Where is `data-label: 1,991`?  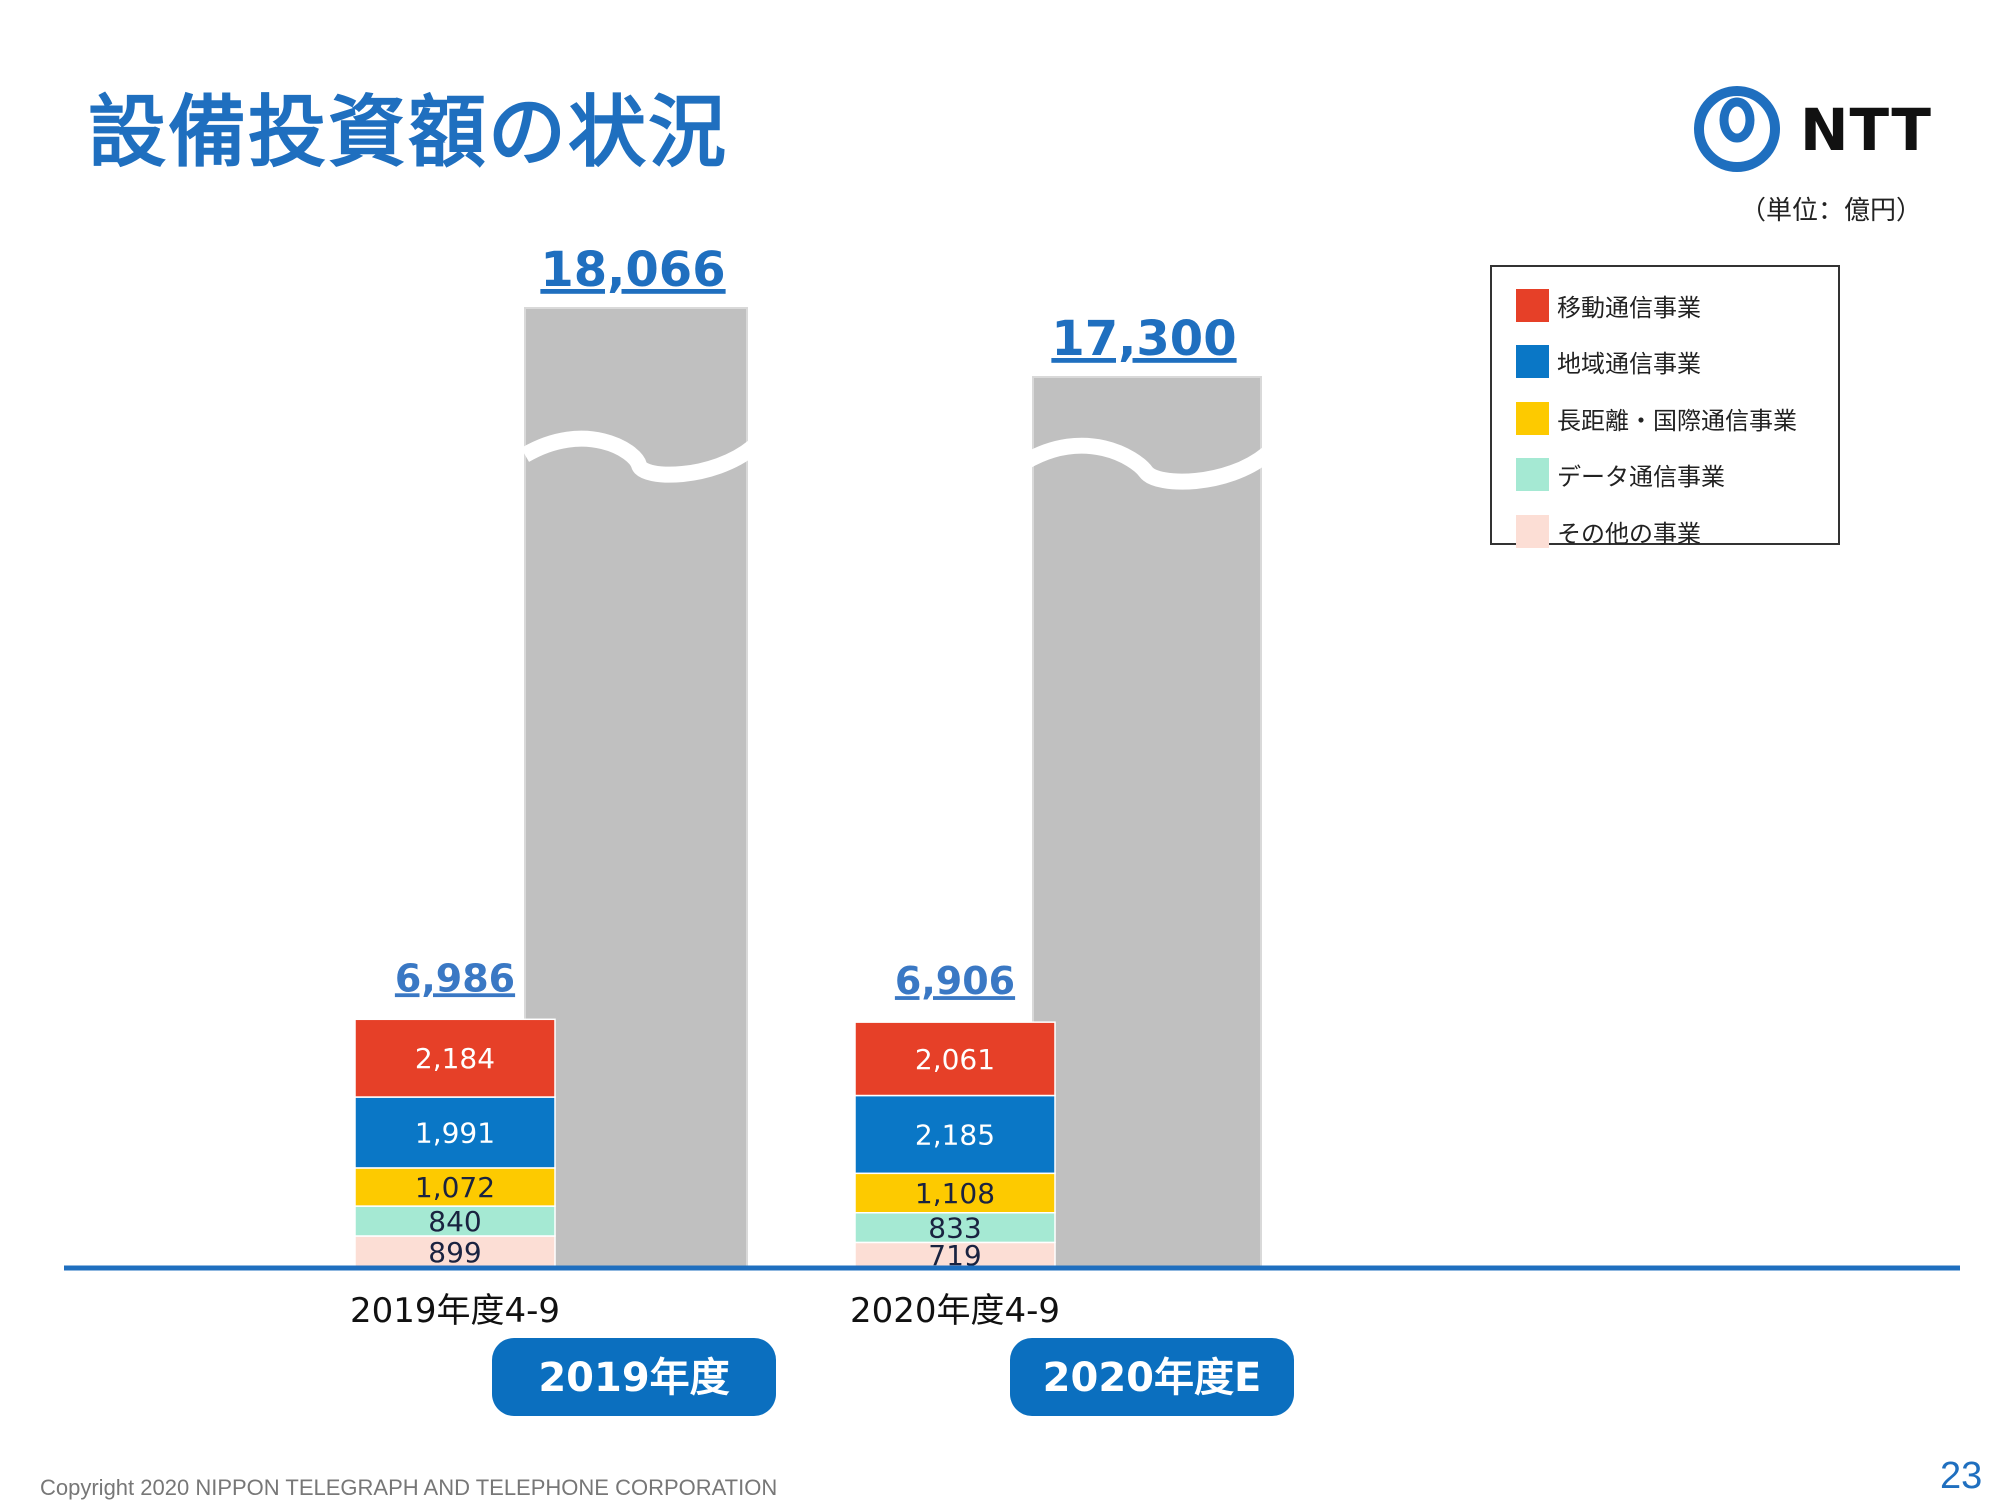 data-label: 1,991 is located at coordinates (455, 1132).